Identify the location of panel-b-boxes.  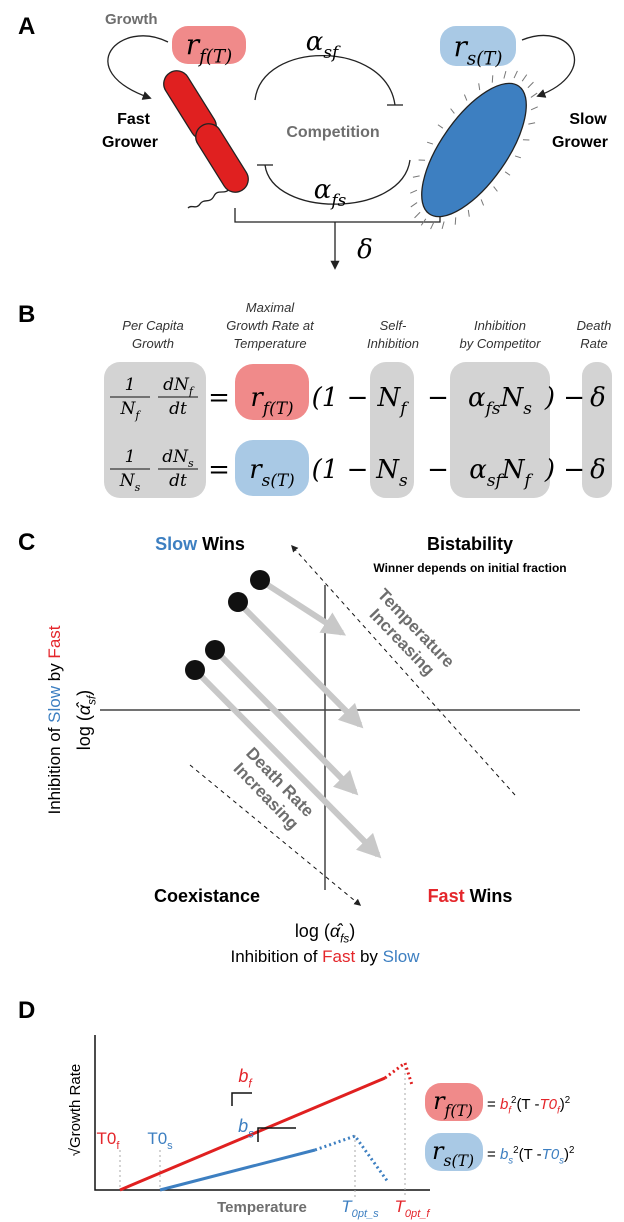
(358, 430).